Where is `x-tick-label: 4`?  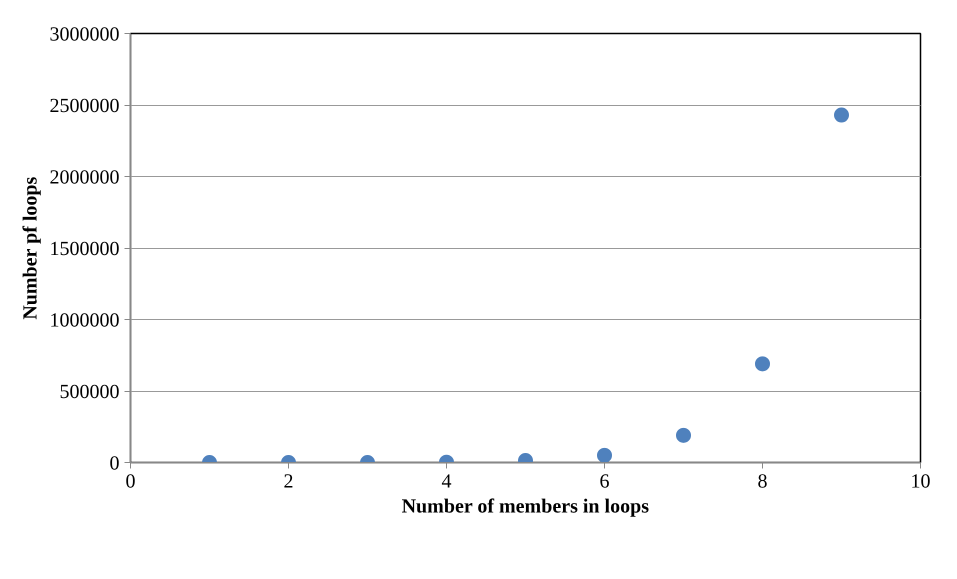
x-tick-label: 4 is located at coordinates (447, 481).